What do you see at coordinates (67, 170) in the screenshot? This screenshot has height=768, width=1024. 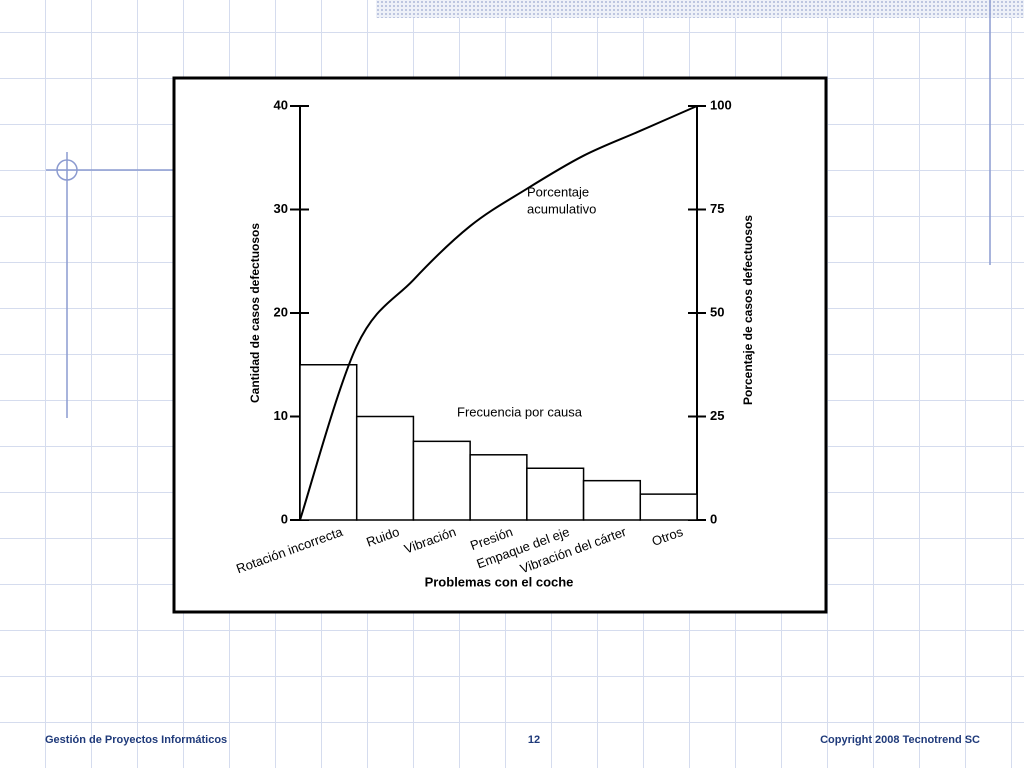 I see `deco-circle` at bounding box center [67, 170].